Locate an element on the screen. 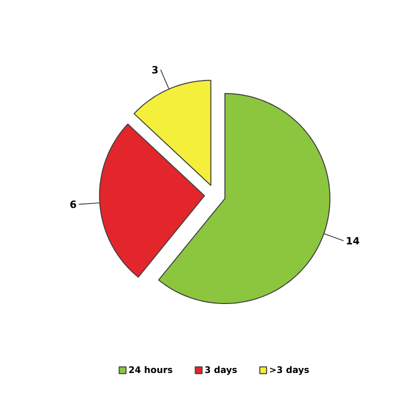 Image resolution: width=411 pixels, height=405 pixels. legend-label: 3 days is located at coordinates (221, 370).